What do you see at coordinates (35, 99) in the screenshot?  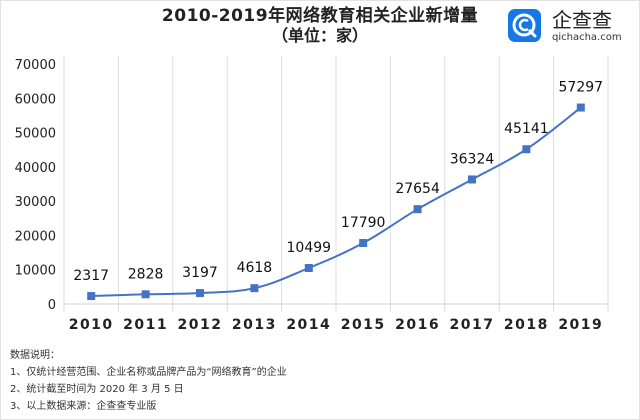 I see `y-tick-label: 60000` at bounding box center [35, 99].